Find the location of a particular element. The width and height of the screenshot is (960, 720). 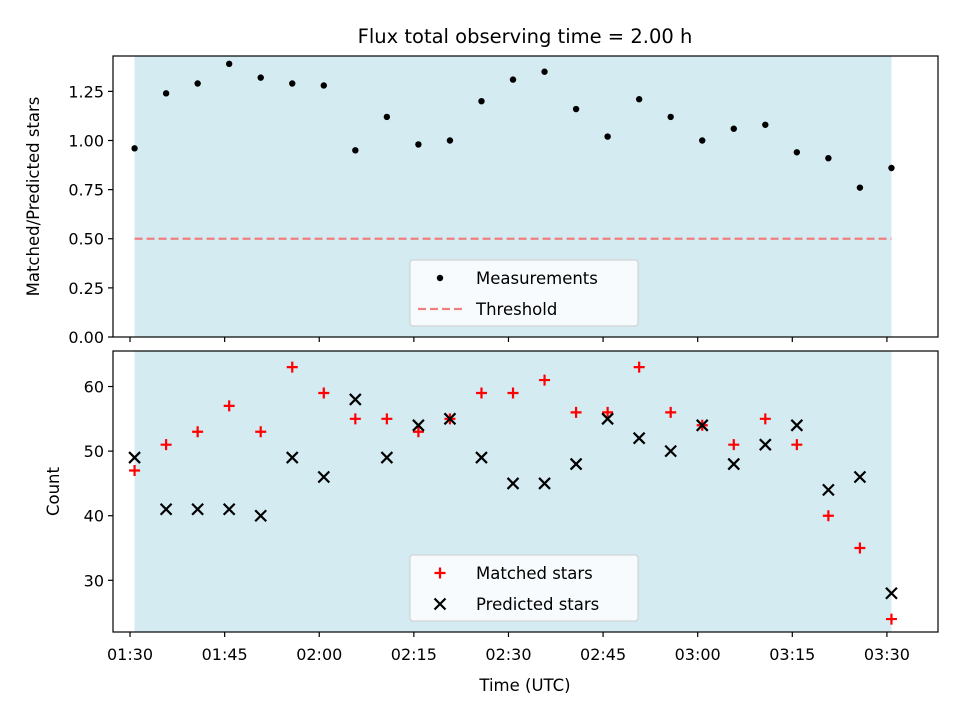

x-tick-label: 03:15 is located at coordinates (792, 654).